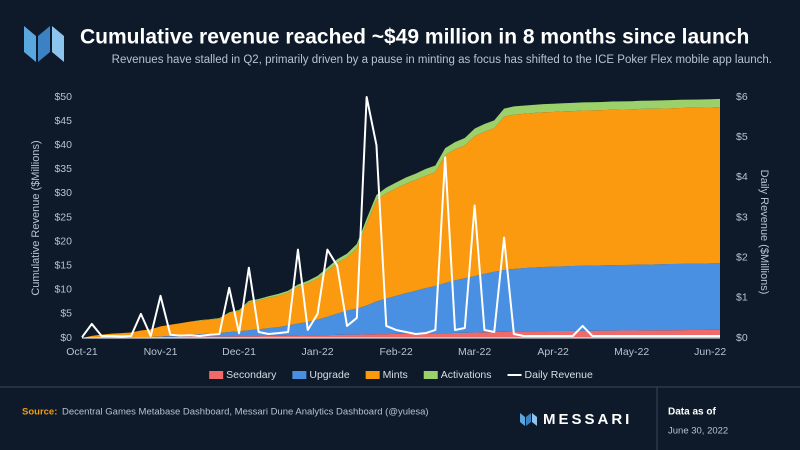  Describe the element at coordinates (742, 217) in the screenshot. I see `y2-tick-label: $3` at that location.